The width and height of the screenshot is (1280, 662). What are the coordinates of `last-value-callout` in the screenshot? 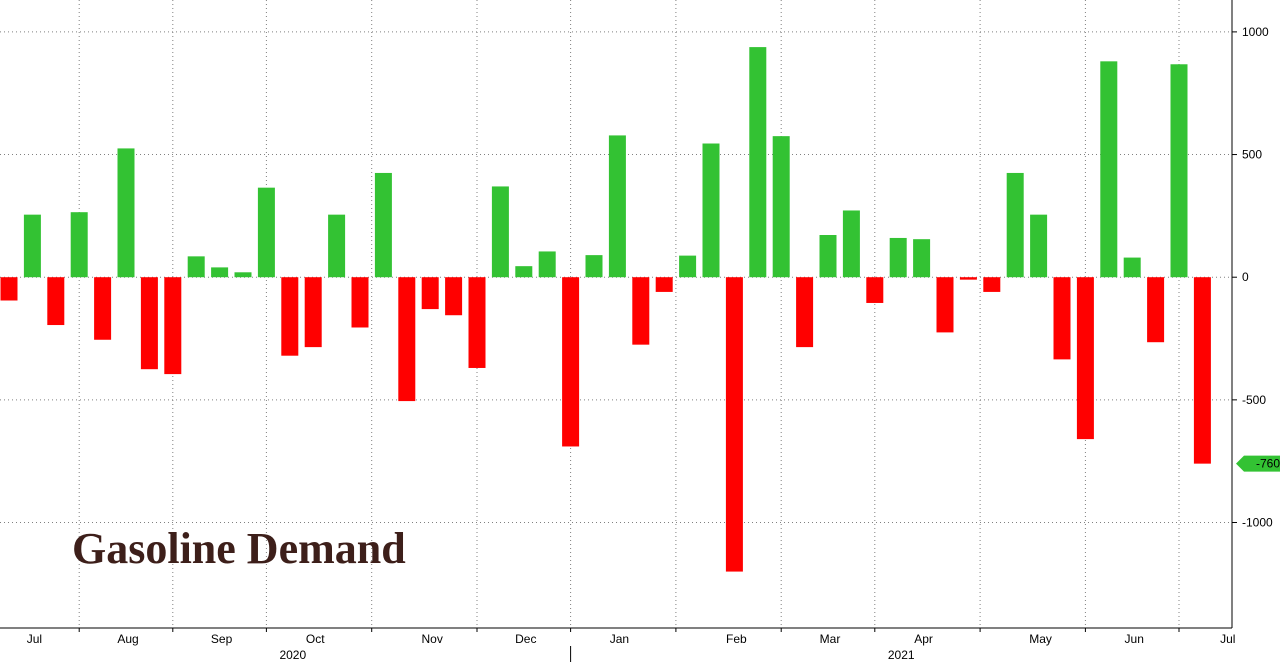 It's located at (1258, 463).